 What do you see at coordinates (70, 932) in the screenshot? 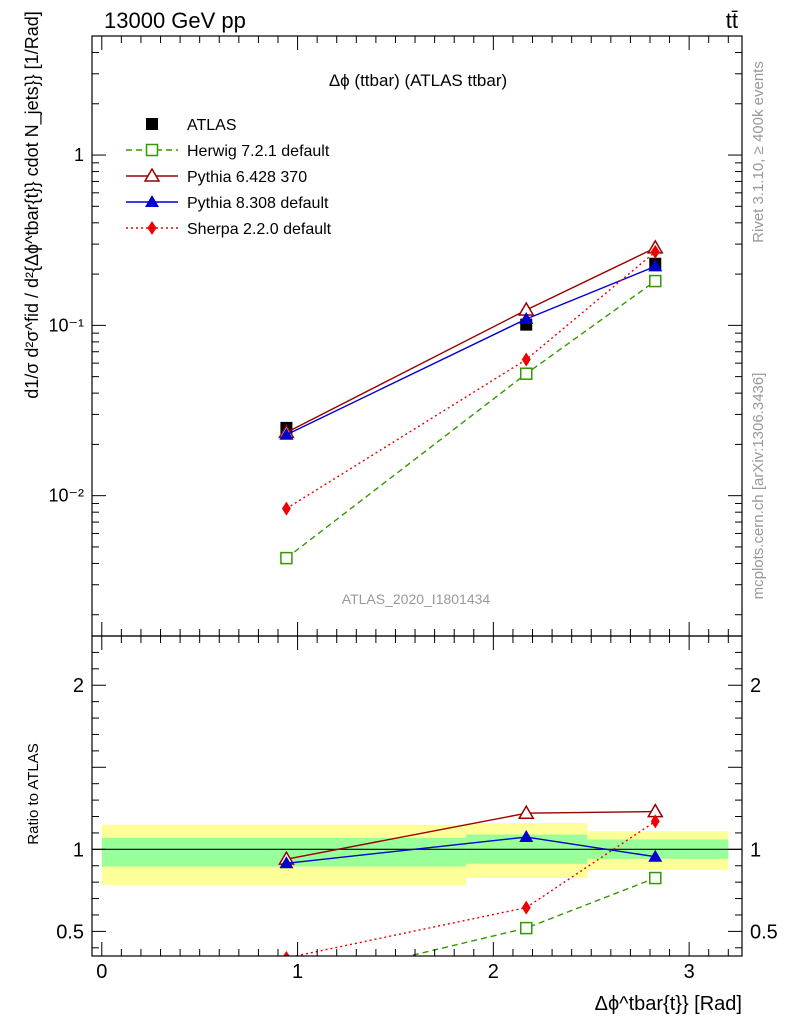
I see `ratio-y-tick-label: 0.5` at bounding box center [70, 932].